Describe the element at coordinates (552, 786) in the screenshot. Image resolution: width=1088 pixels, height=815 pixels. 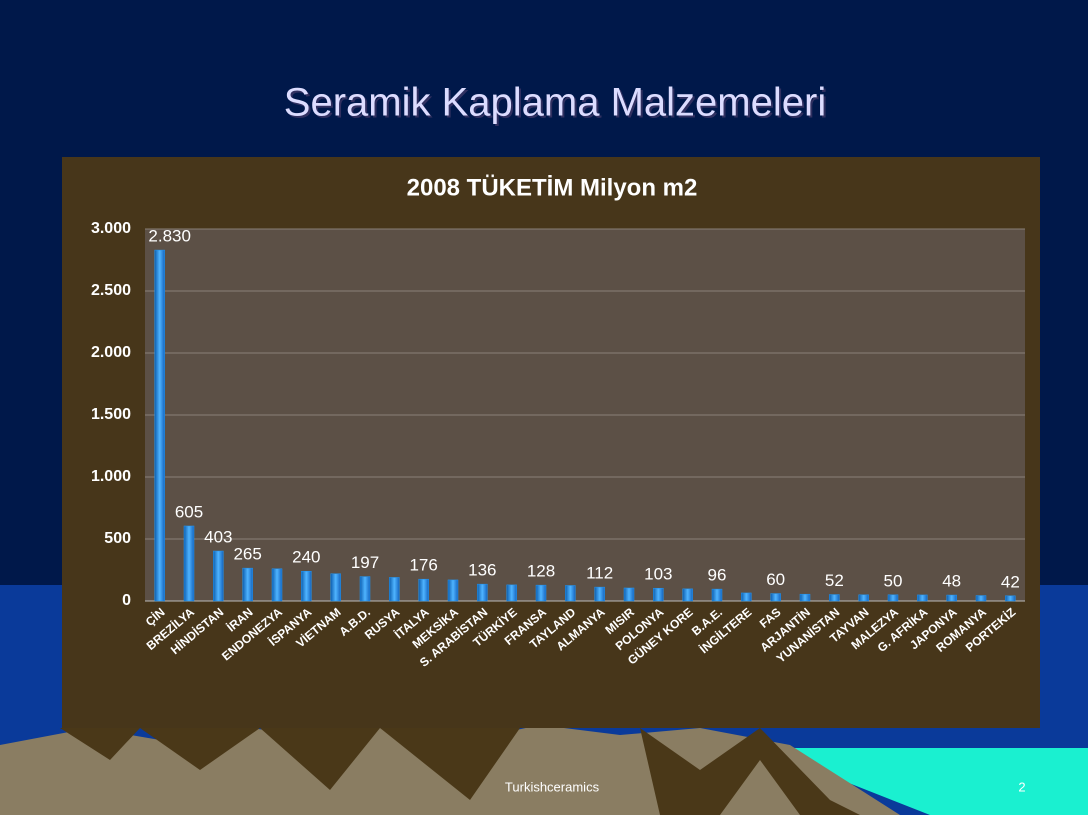
I see `footer: Turkishceramics` at that location.